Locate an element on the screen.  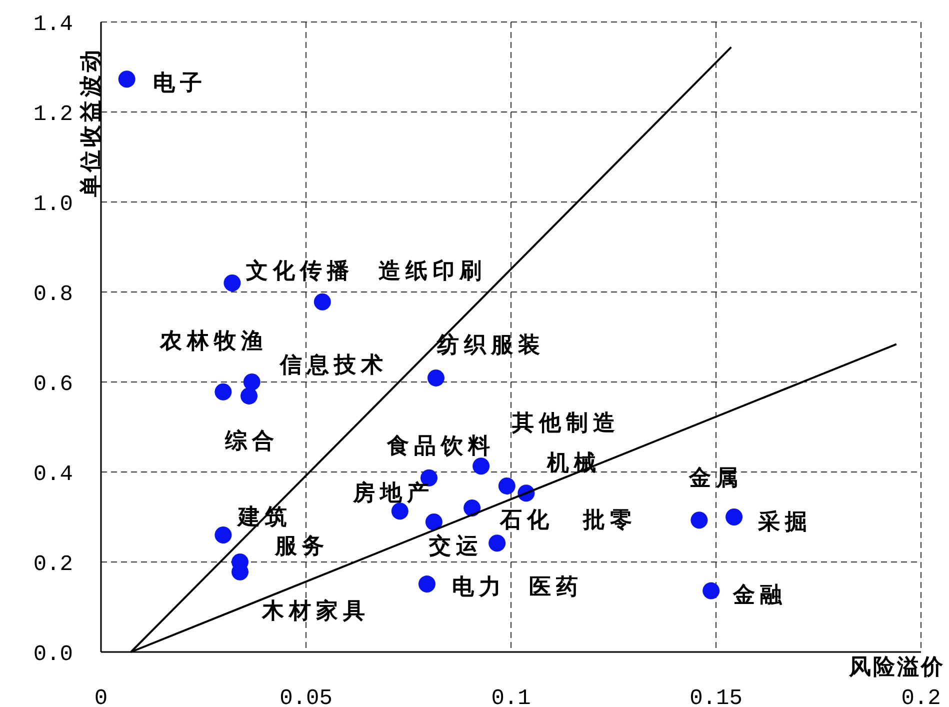
annotation: 文化传播 is located at coordinates (299, 271).